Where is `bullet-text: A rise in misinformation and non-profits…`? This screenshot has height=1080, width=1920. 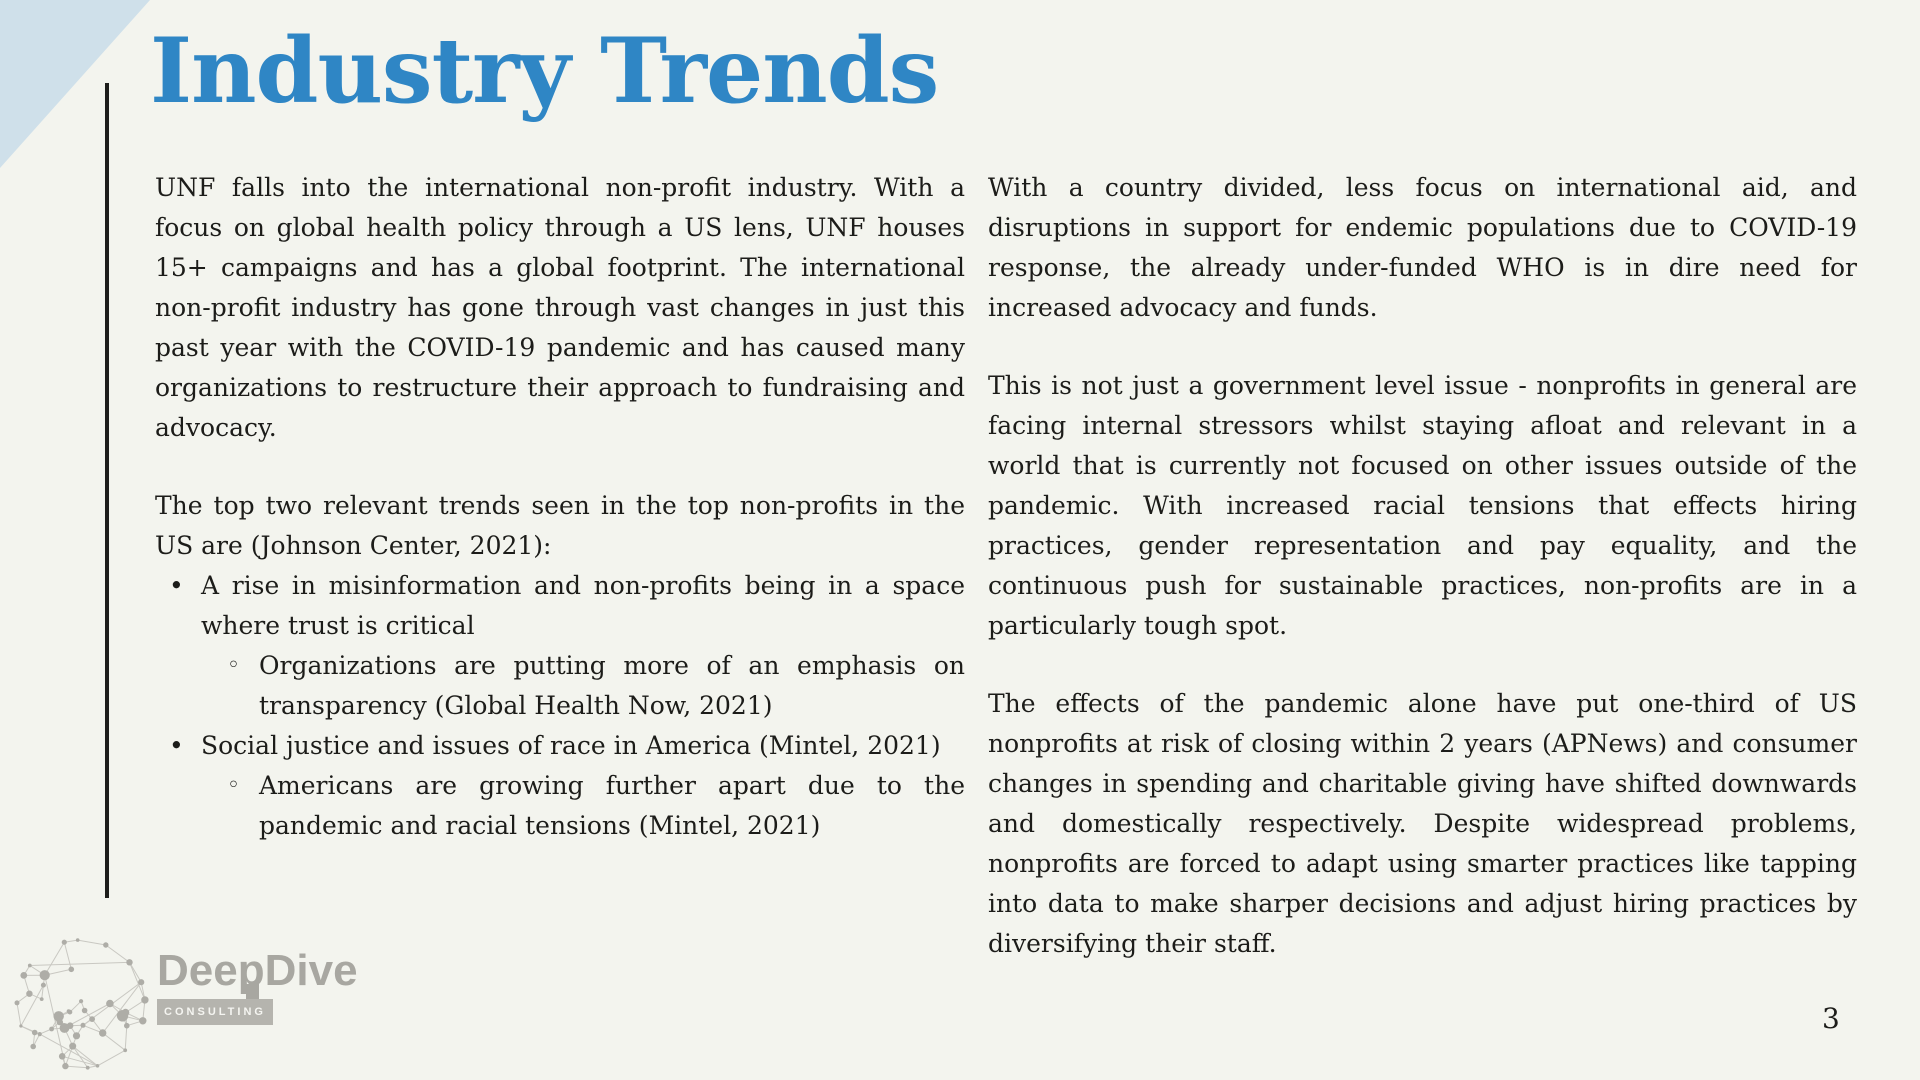 bullet-text: A rise in misinformation and non-profits… is located at coordinates (583, 605).